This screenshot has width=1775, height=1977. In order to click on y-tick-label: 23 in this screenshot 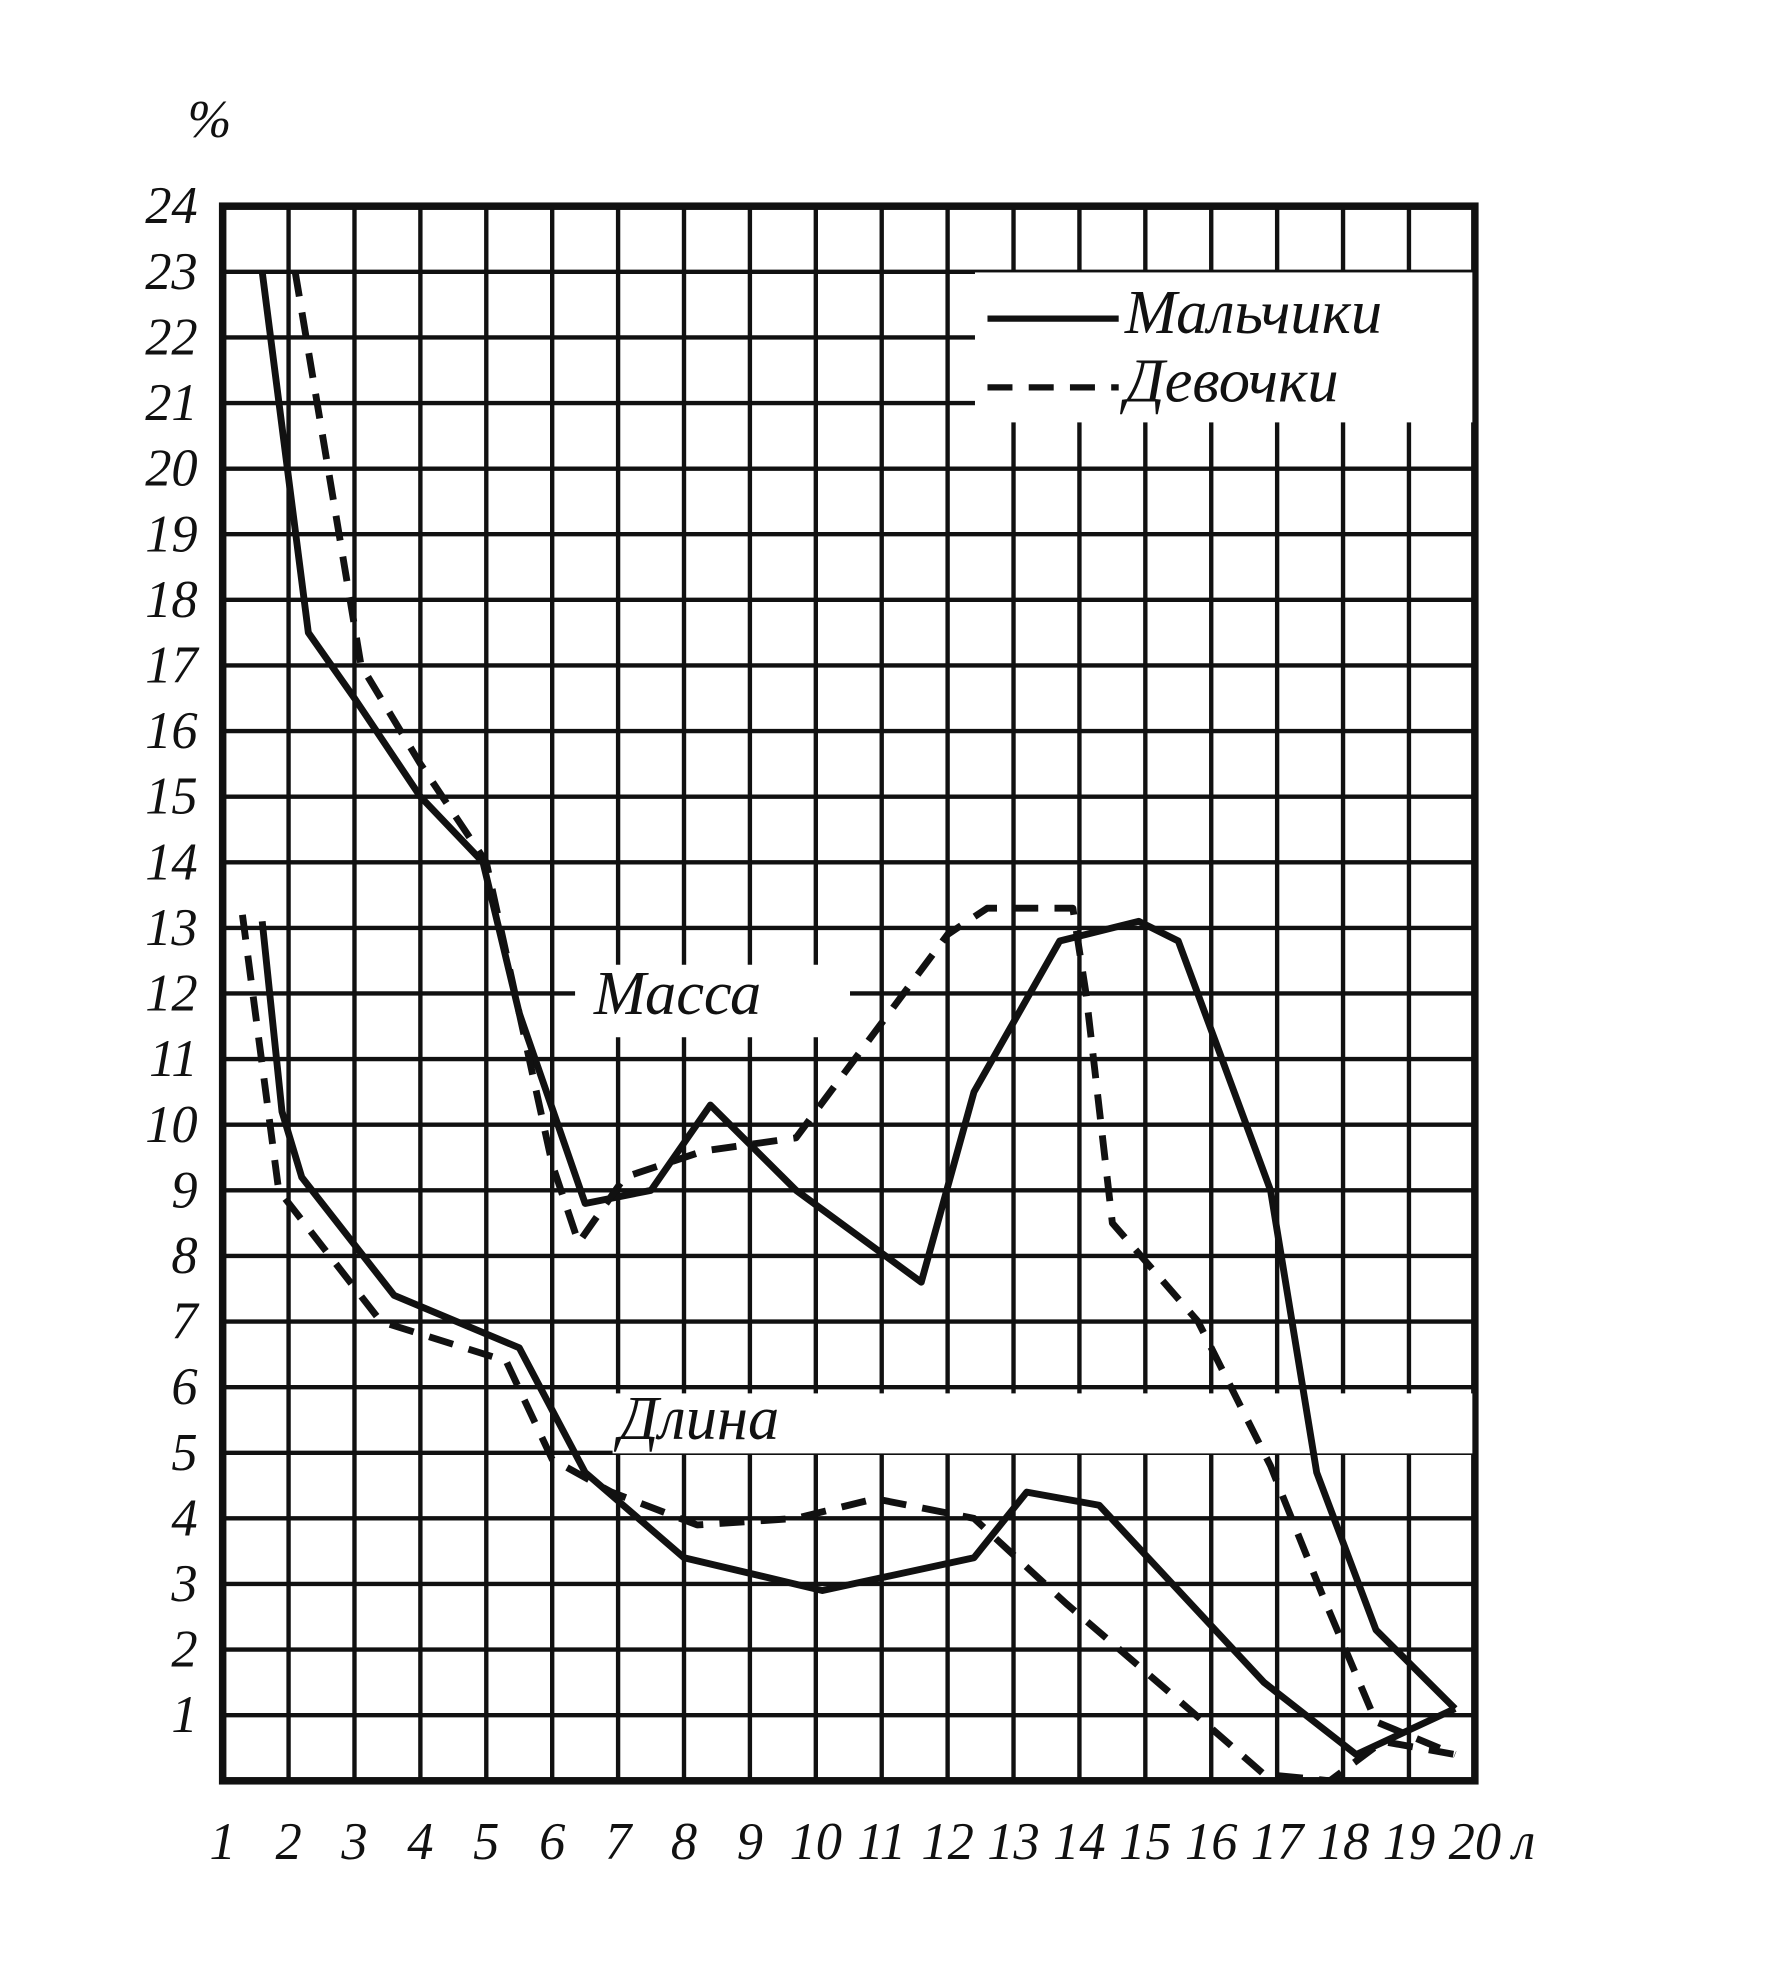, I will do `click(171, 272)`.